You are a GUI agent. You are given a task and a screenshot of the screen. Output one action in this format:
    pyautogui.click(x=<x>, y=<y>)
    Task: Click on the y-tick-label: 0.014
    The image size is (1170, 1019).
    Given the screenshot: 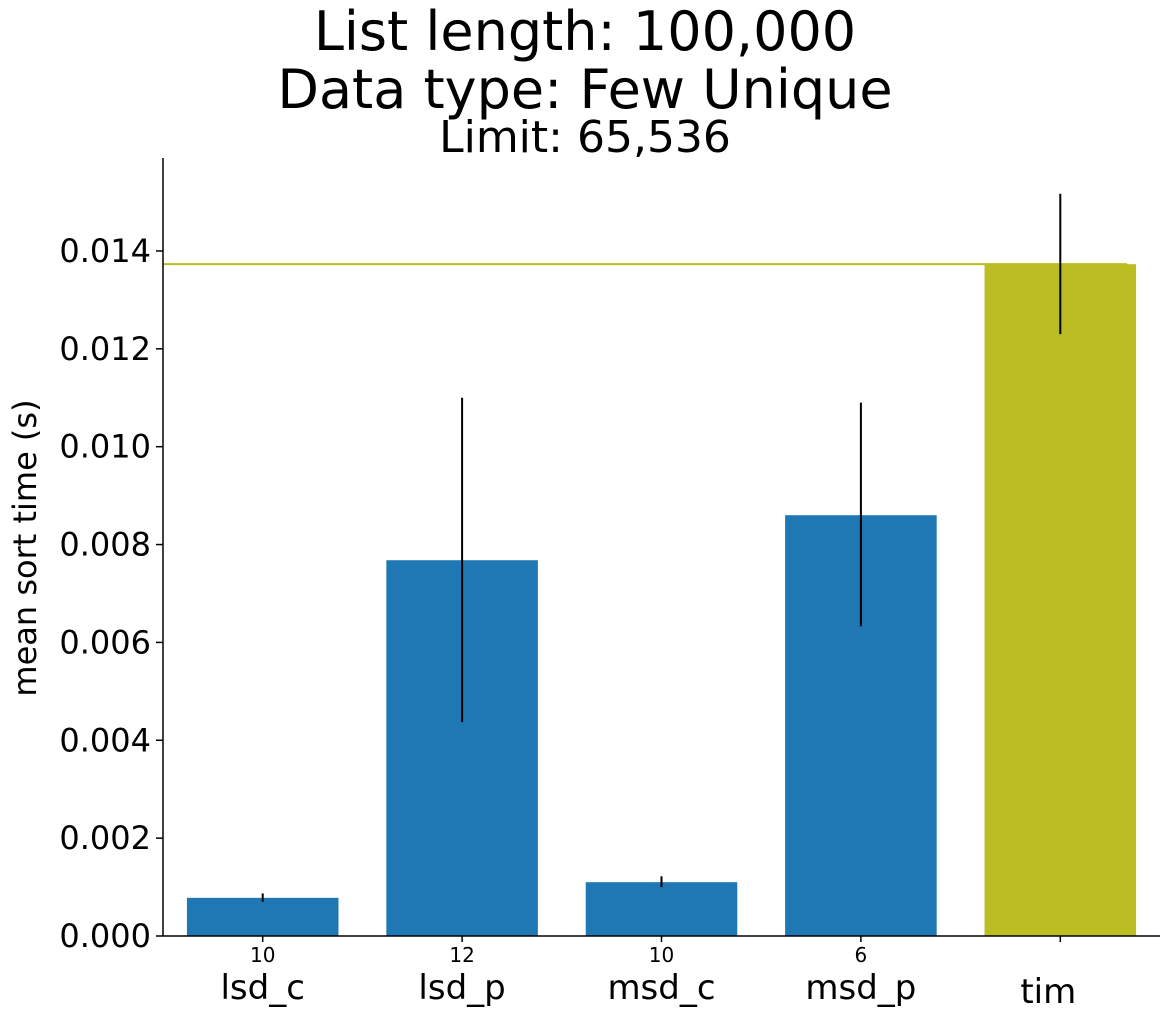 What is the action you would take?
    pyautogui.click(x=105, y=251)
    